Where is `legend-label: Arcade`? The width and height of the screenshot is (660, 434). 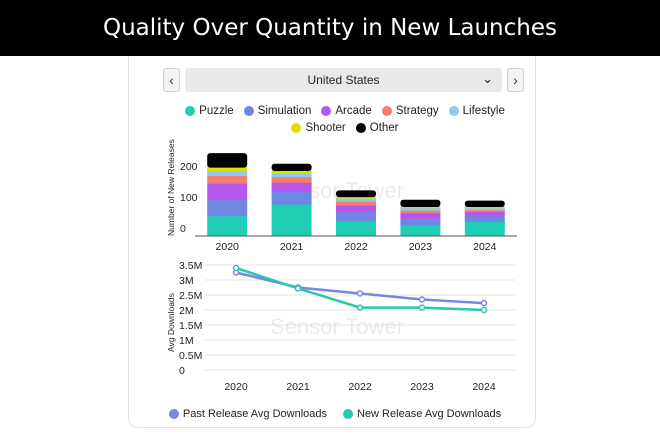
legend-label: Arcade is located at coordinates (353, 110).